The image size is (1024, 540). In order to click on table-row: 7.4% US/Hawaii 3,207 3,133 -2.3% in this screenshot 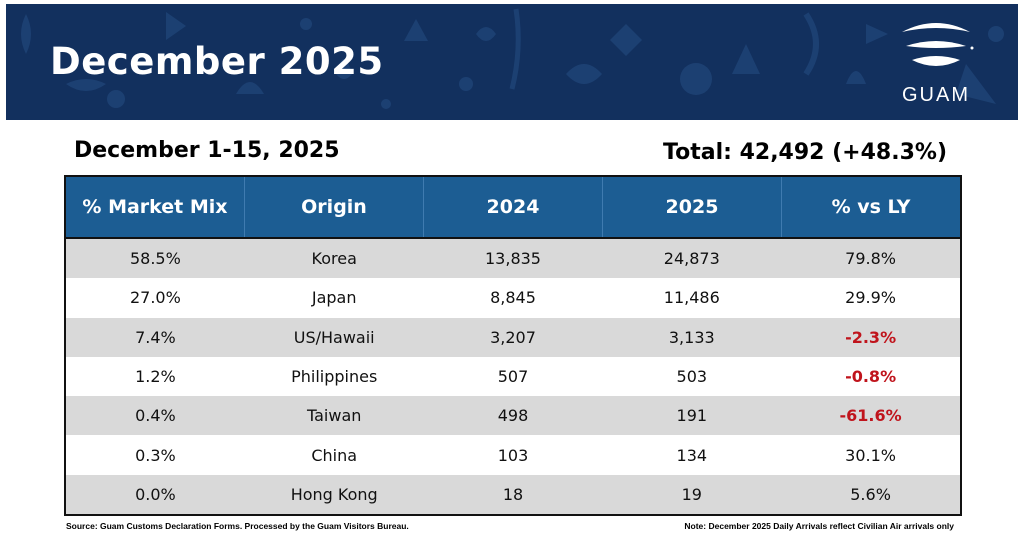, I will do `click(513, 337)`.